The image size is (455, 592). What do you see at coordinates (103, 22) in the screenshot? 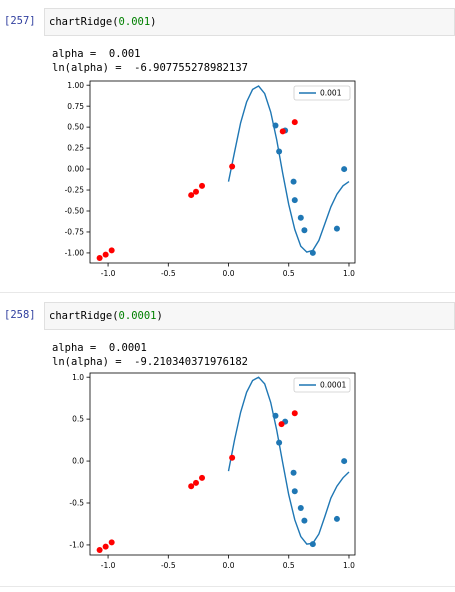
I see `code-text: chartRidge(0.001)` at bounding box center [103, 22].